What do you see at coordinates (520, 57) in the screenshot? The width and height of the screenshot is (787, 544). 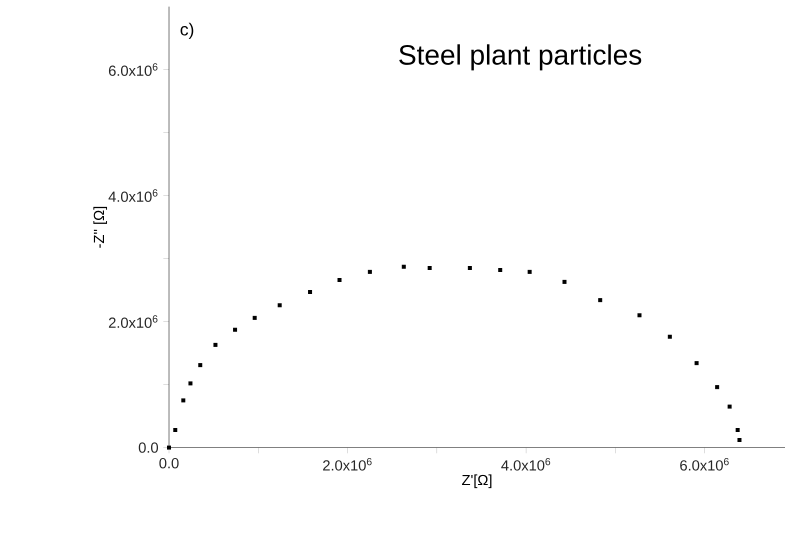 I see `text: Steel plant particles` at bounding box center [520, 57].